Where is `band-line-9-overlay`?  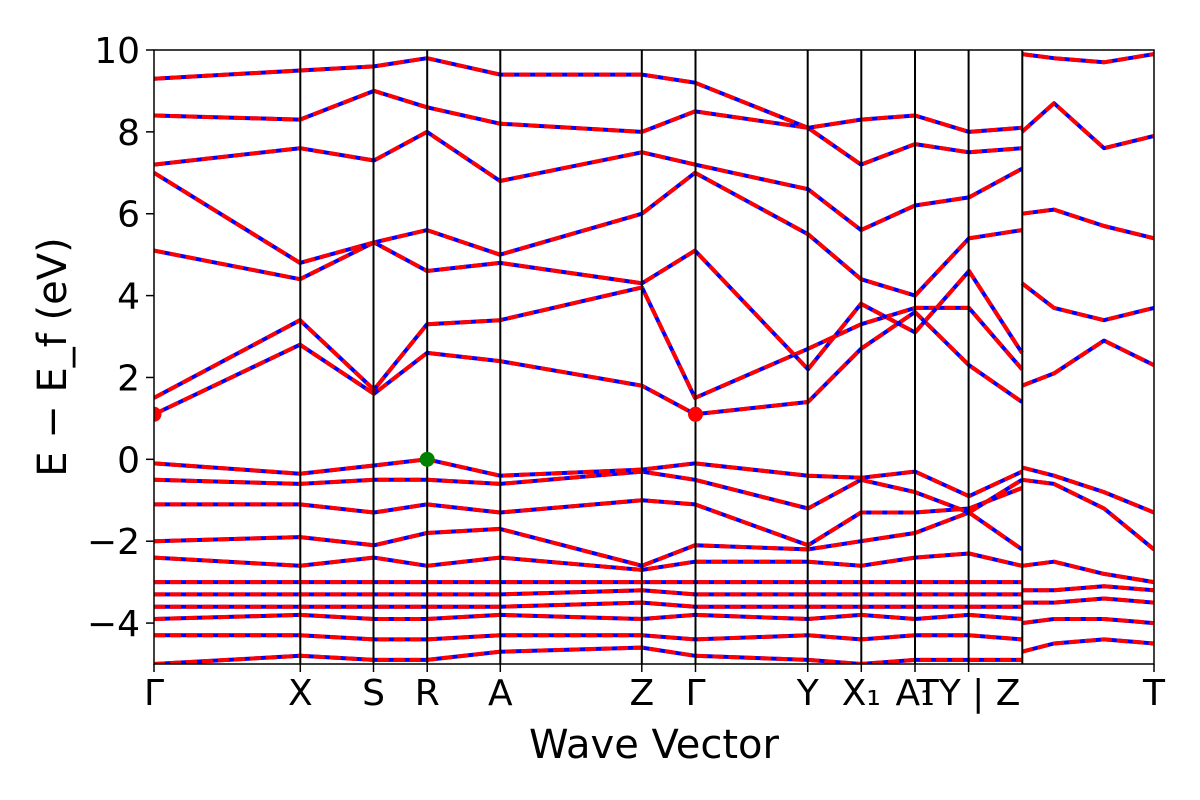 band-line-9-overlay is located at coordinates (589, 492).